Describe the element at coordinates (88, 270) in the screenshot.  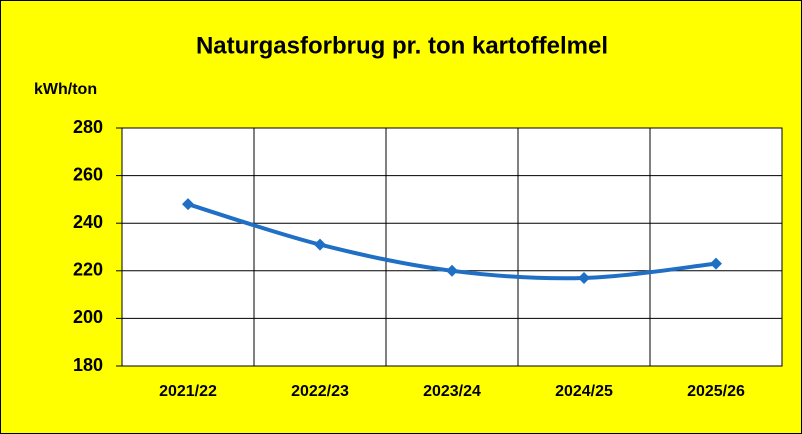
I see `y-tick-label: 220` at that location.